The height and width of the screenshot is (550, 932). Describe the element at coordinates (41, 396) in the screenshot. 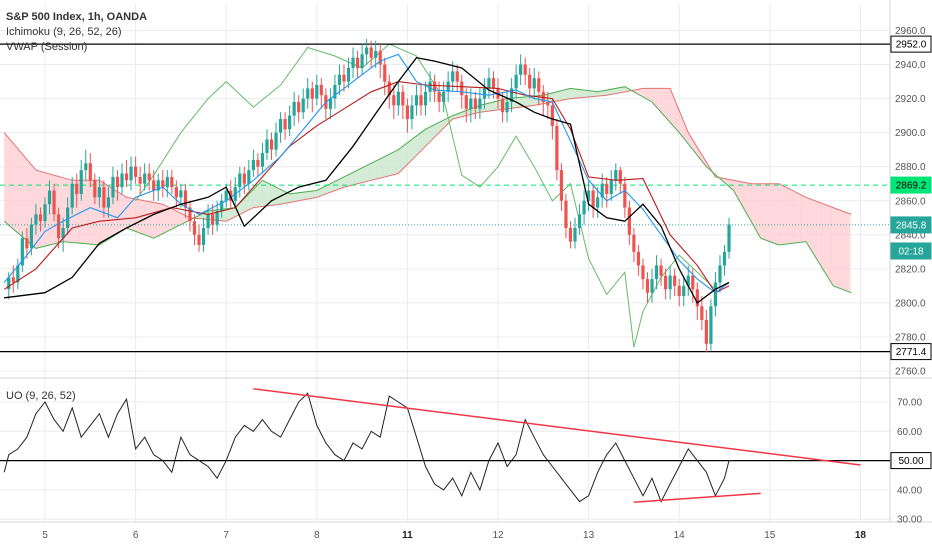

I see `uo-label: UO (9, 26, 52)` at that location.